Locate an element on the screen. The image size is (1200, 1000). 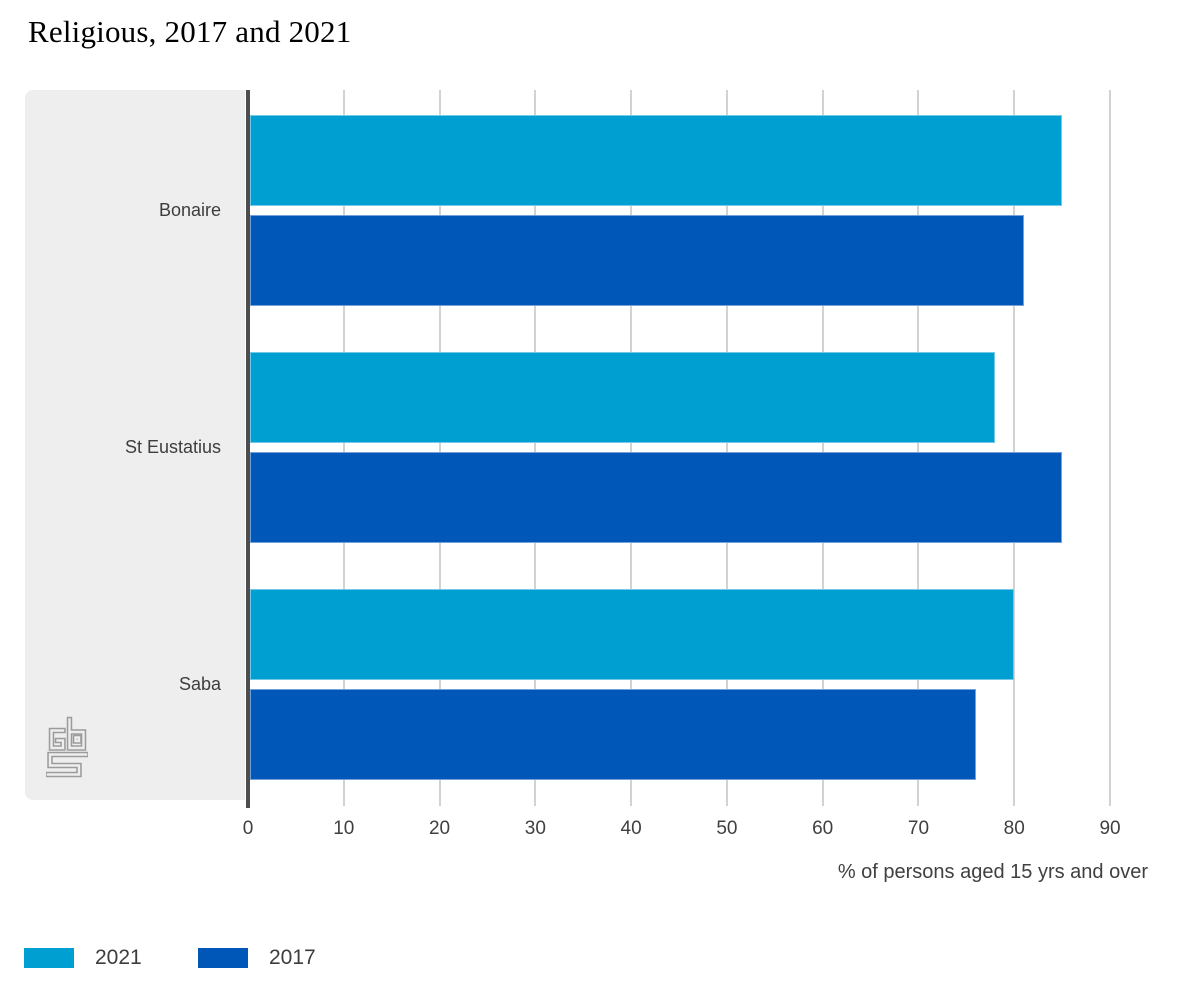
legend-item-2021: 2021 is located at coordinates (83, 958).